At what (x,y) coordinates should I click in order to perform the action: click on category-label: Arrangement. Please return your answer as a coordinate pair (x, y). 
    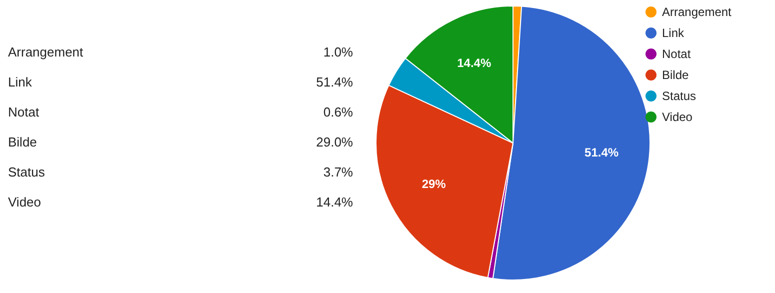
    Looking at the image, I should click on (46, 52).